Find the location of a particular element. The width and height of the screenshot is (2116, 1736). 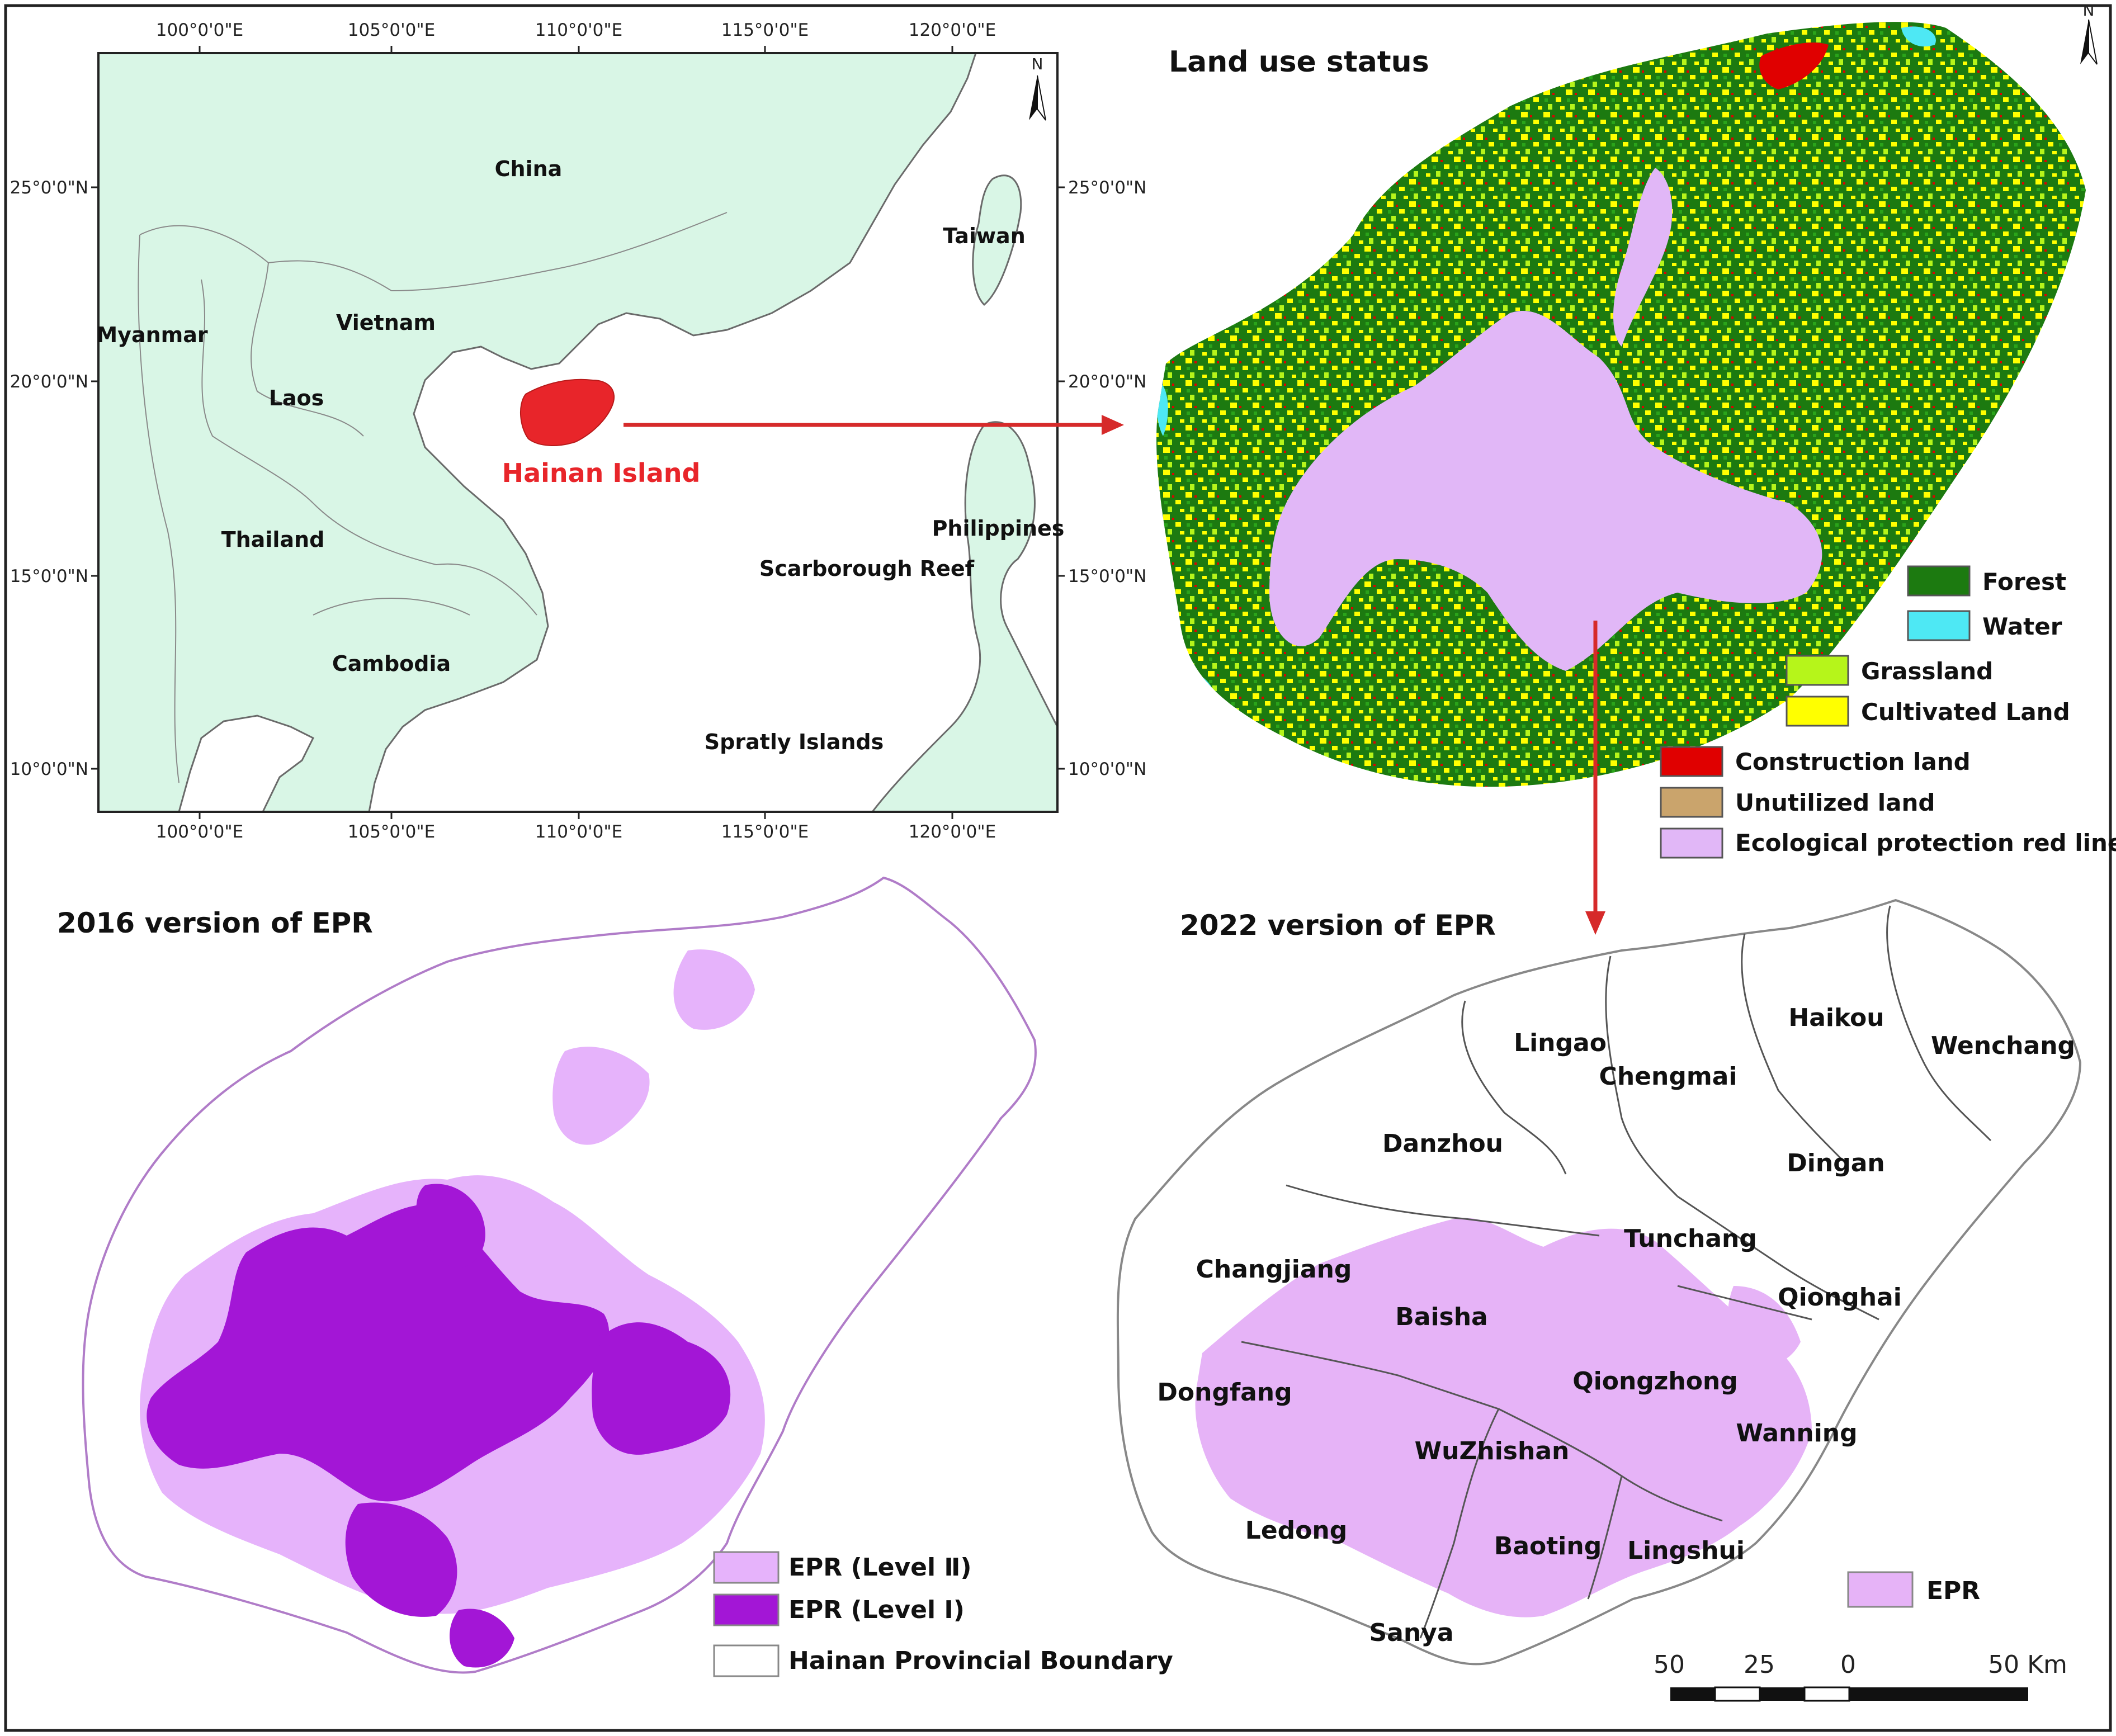

county-chengmai: Chengmai is located at coordinates (1668, 1076).